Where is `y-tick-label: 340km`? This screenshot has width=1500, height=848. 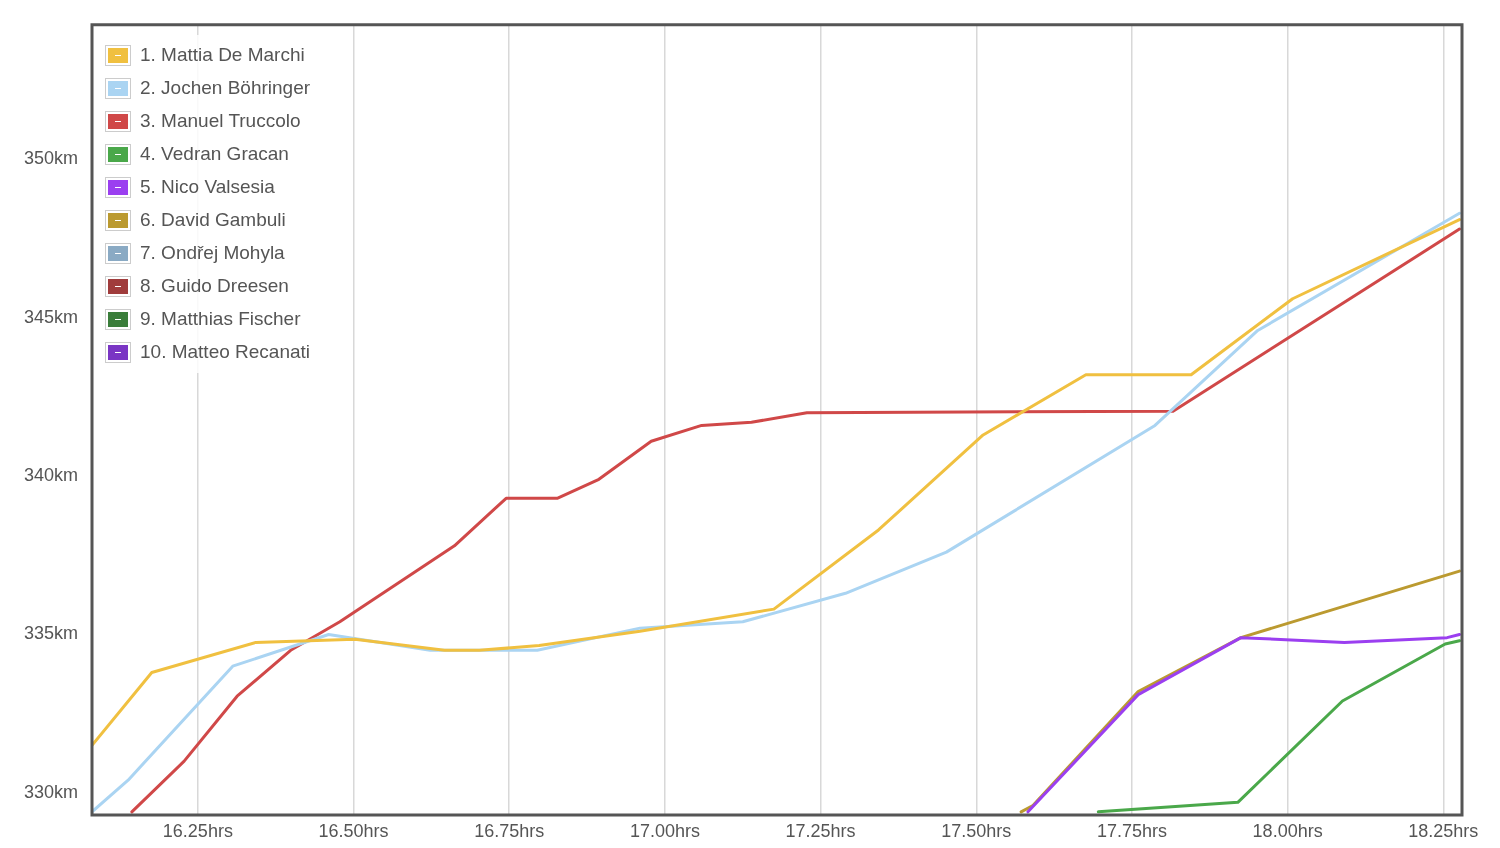
y-tick-label: 340km is located at coordinates (50, 475).